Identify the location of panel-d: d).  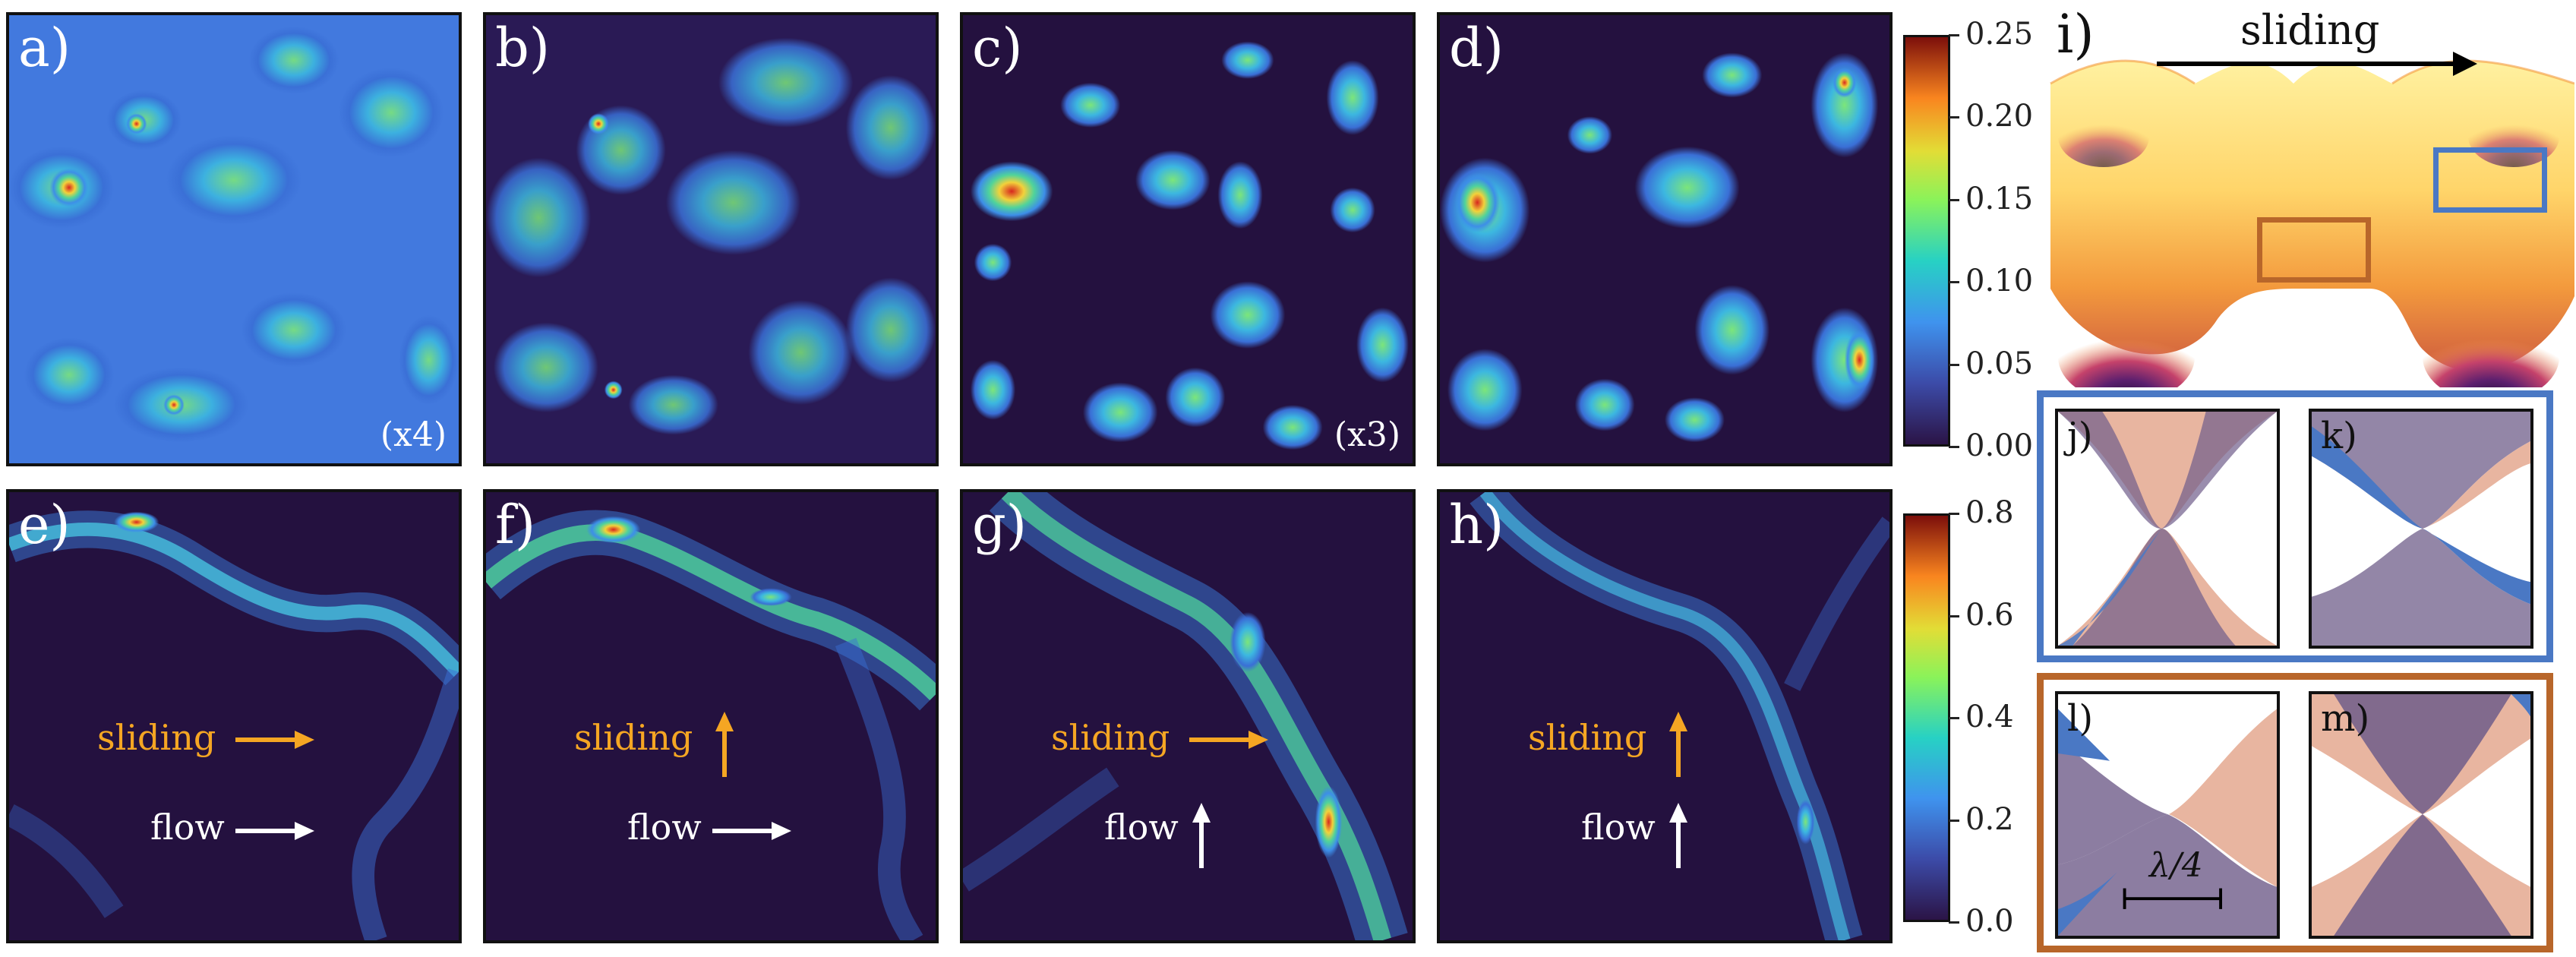
(1665, 239).